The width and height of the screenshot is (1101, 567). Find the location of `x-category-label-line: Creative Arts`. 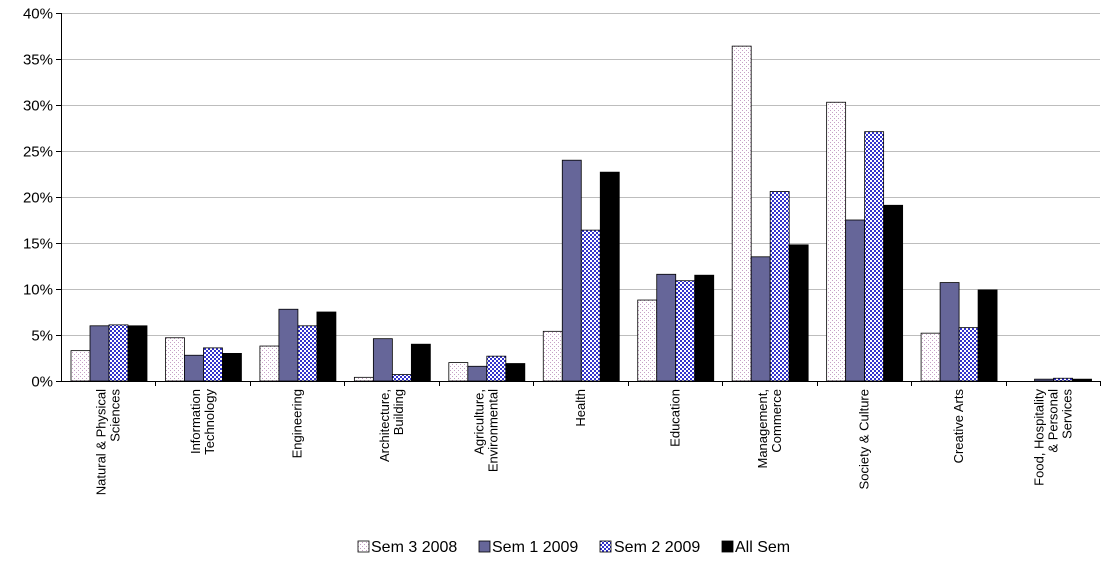

x-category-label-line: Creative Arts is located at coordinates (958, 426).